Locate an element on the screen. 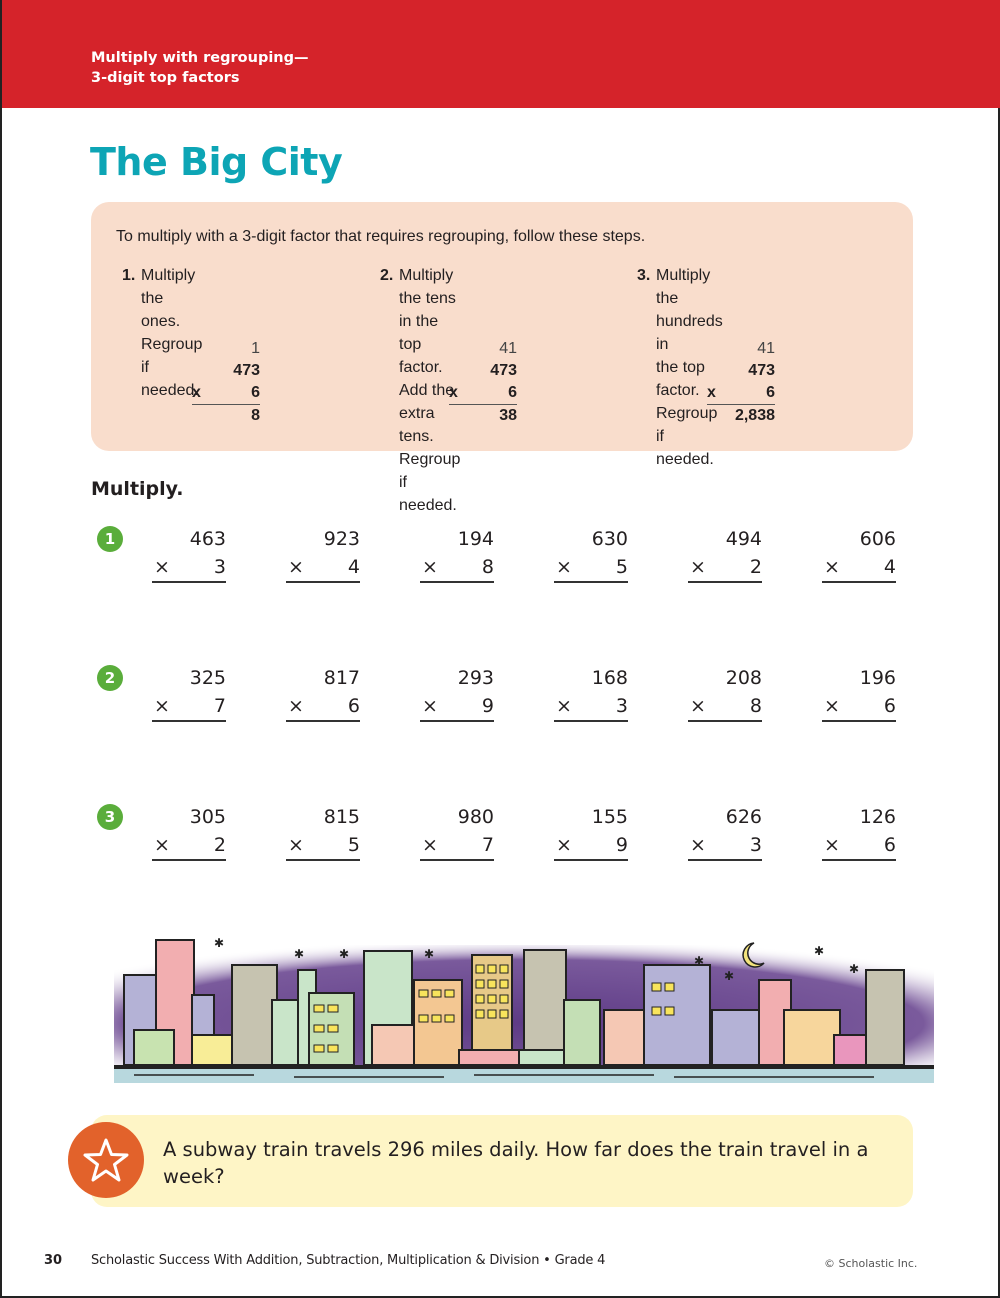 The width and height of the screenshot is (1000, 1298). city-skyline-illustration: ✱ ✱ ✱ ✱ ✱ ✱ ✱ ✱ is located at coordinates (524, 1009).